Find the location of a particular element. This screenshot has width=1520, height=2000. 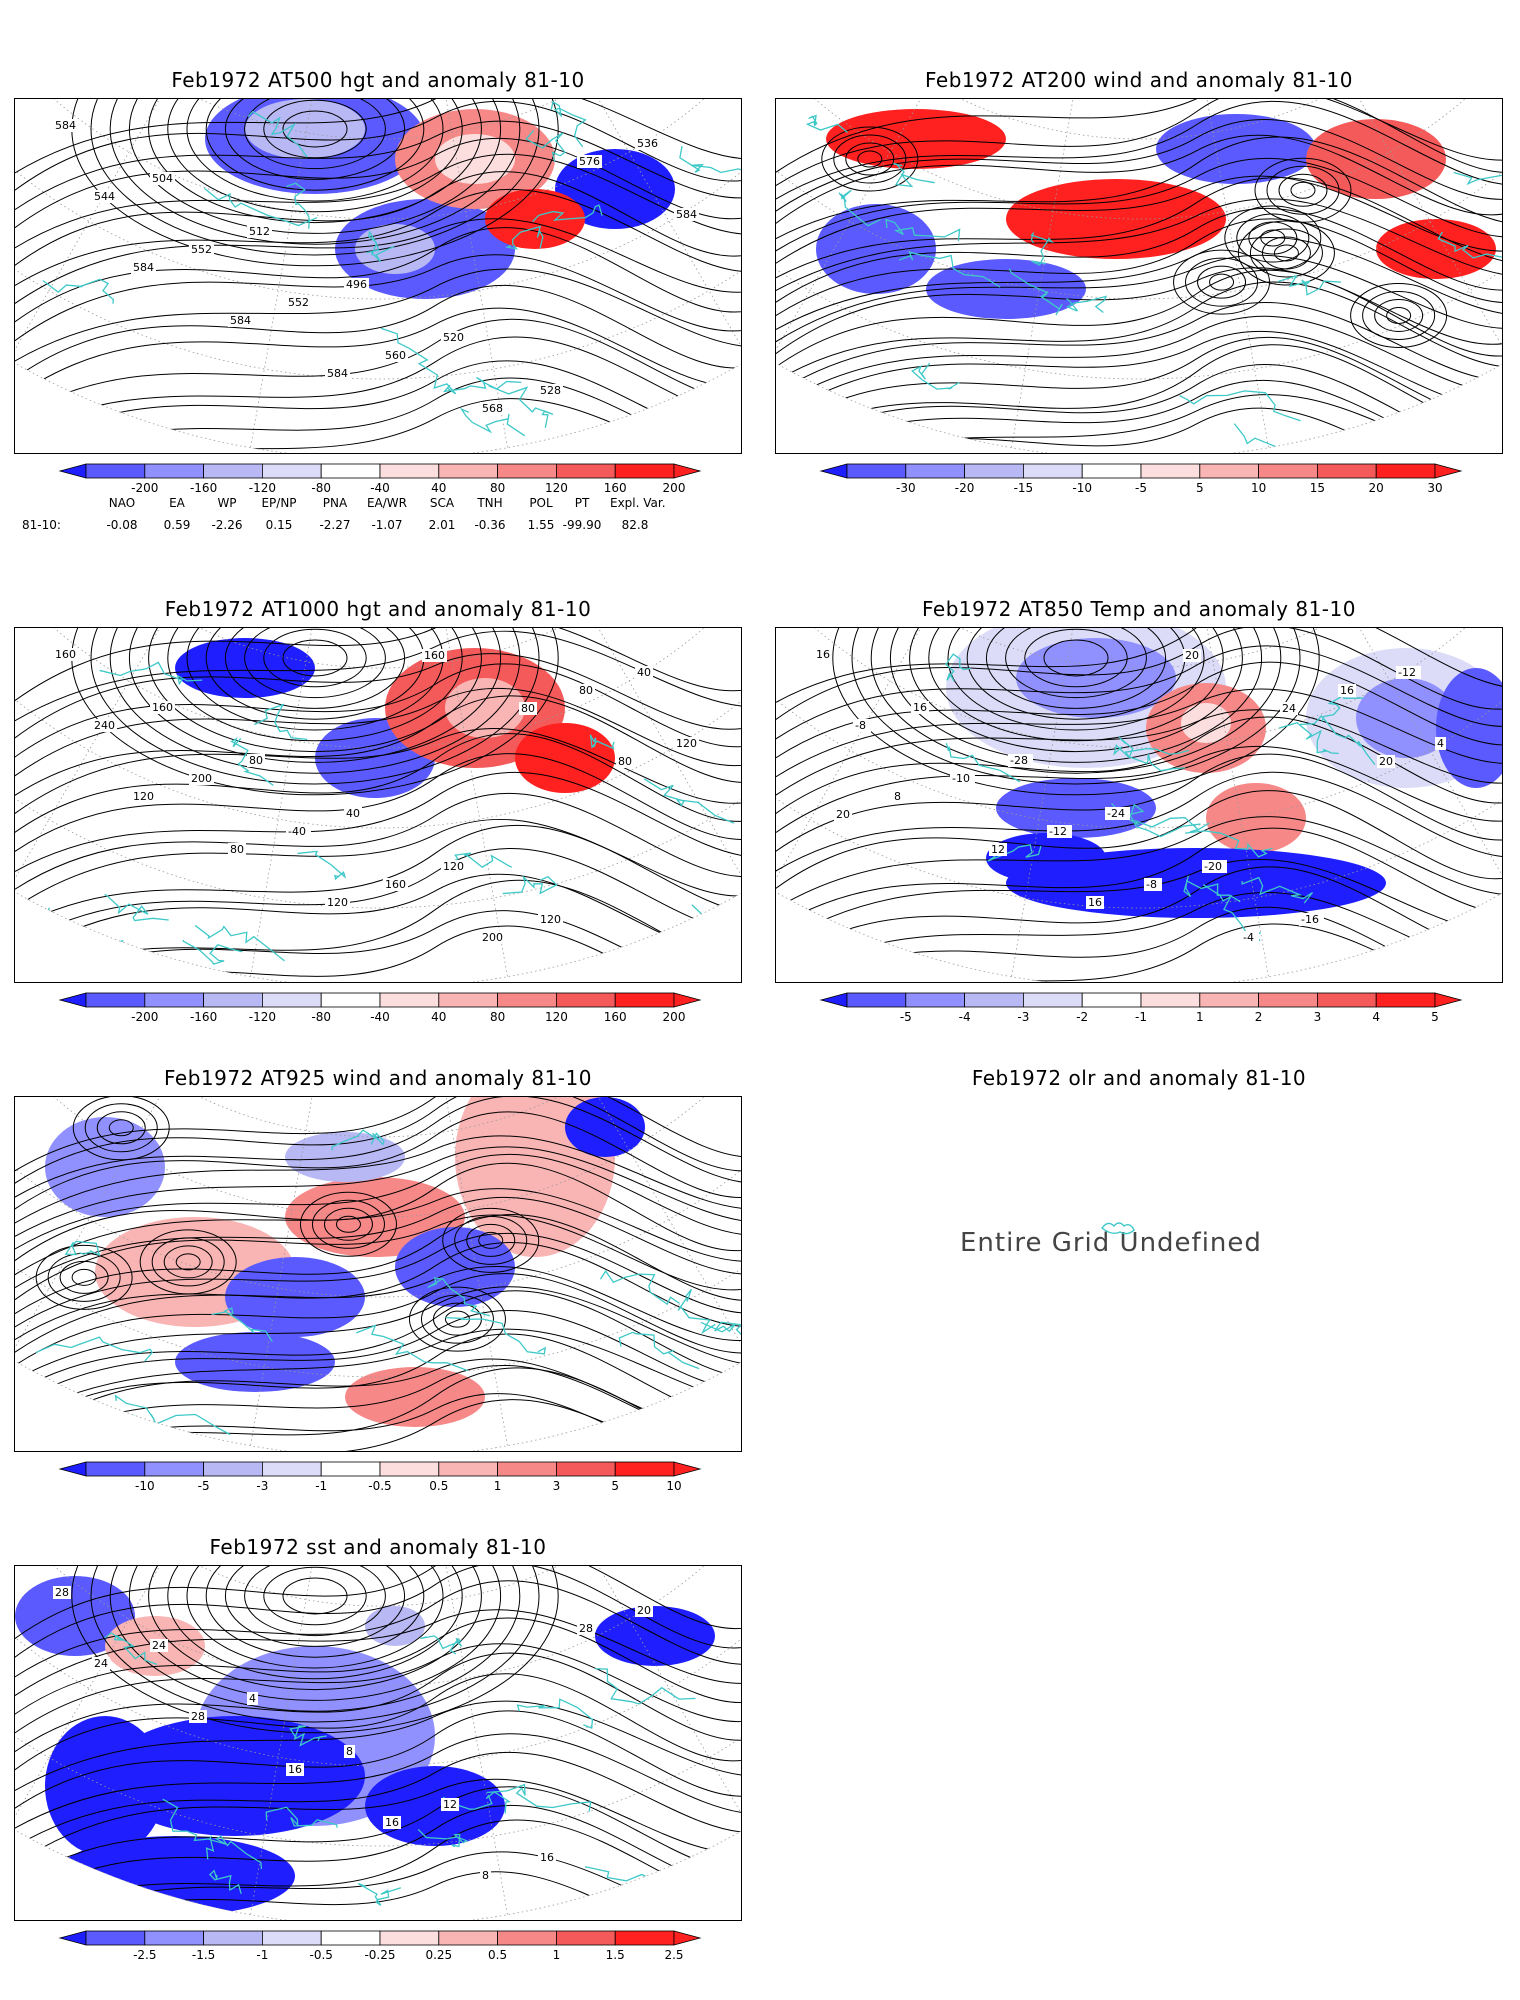

contour-label: 552 is located at coordinates (298, 302).